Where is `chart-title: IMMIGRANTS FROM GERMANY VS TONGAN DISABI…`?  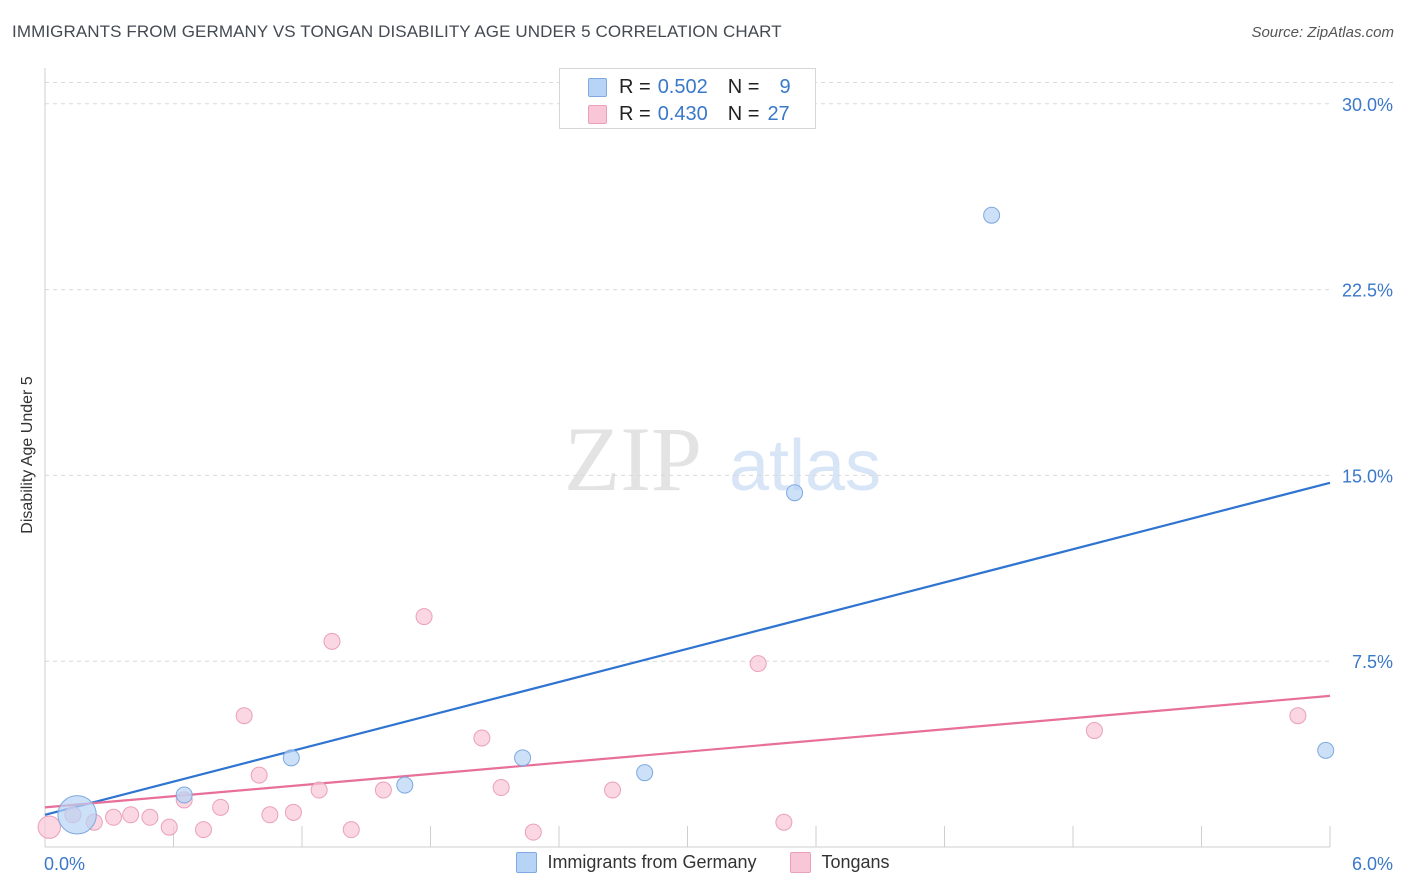 chart-title: IMMIGRANTS FROM GERMANY VS TONGAN DISABI… is located at coordinates (397, 31).